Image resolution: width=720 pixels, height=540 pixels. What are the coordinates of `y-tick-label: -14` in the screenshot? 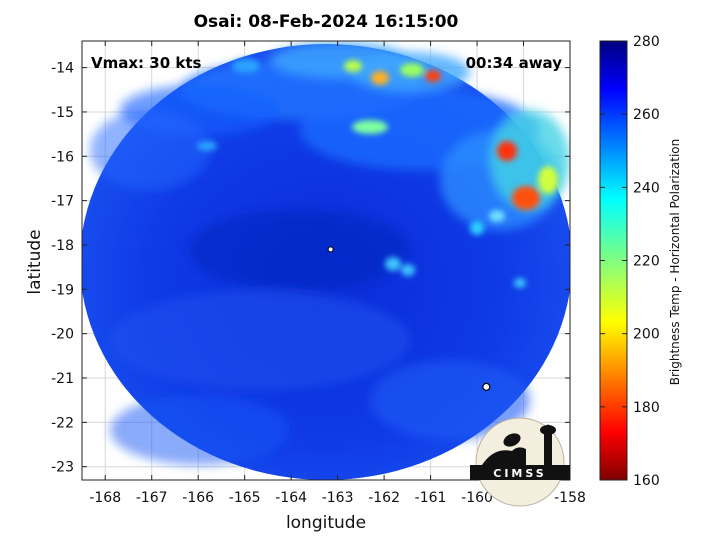 It's located at (62, 69).